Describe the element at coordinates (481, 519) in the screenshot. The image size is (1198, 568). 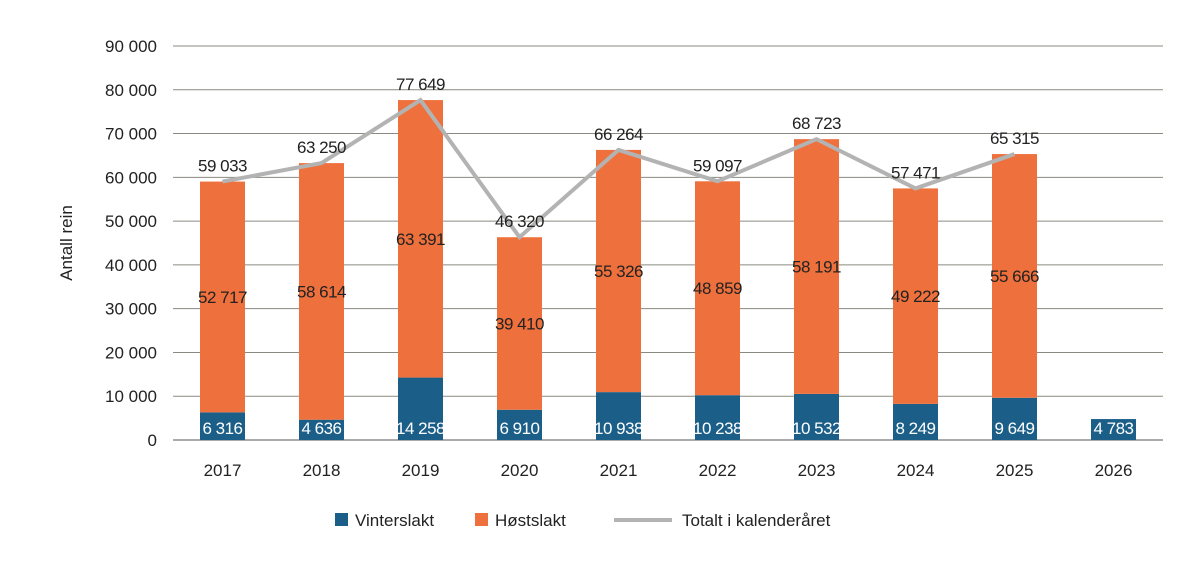
I see `legend-swatch-hostslakt` at that location.